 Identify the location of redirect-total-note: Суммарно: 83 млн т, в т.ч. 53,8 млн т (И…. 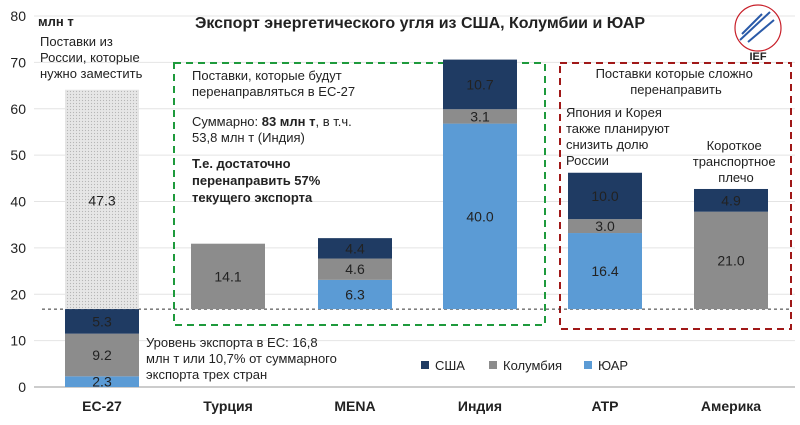
(273, 129).